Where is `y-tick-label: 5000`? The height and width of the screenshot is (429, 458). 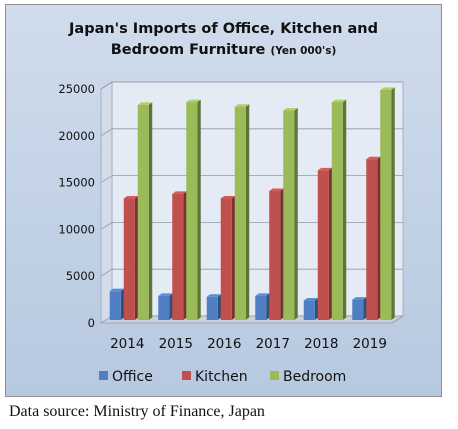 y-tick-label: 5000 is located at coordinates (80, 276).